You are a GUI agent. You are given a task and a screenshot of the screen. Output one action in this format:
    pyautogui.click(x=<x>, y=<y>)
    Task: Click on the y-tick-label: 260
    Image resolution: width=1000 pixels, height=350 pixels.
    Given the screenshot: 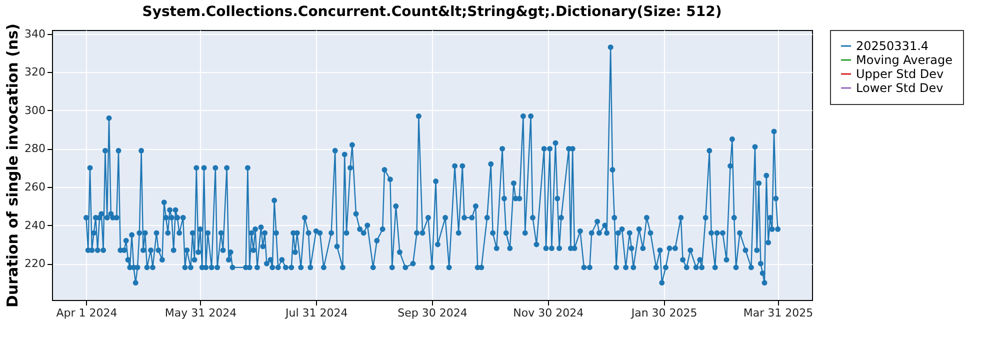 What is the action you would take?
    pyautogui.click(x=35, y=187)
    